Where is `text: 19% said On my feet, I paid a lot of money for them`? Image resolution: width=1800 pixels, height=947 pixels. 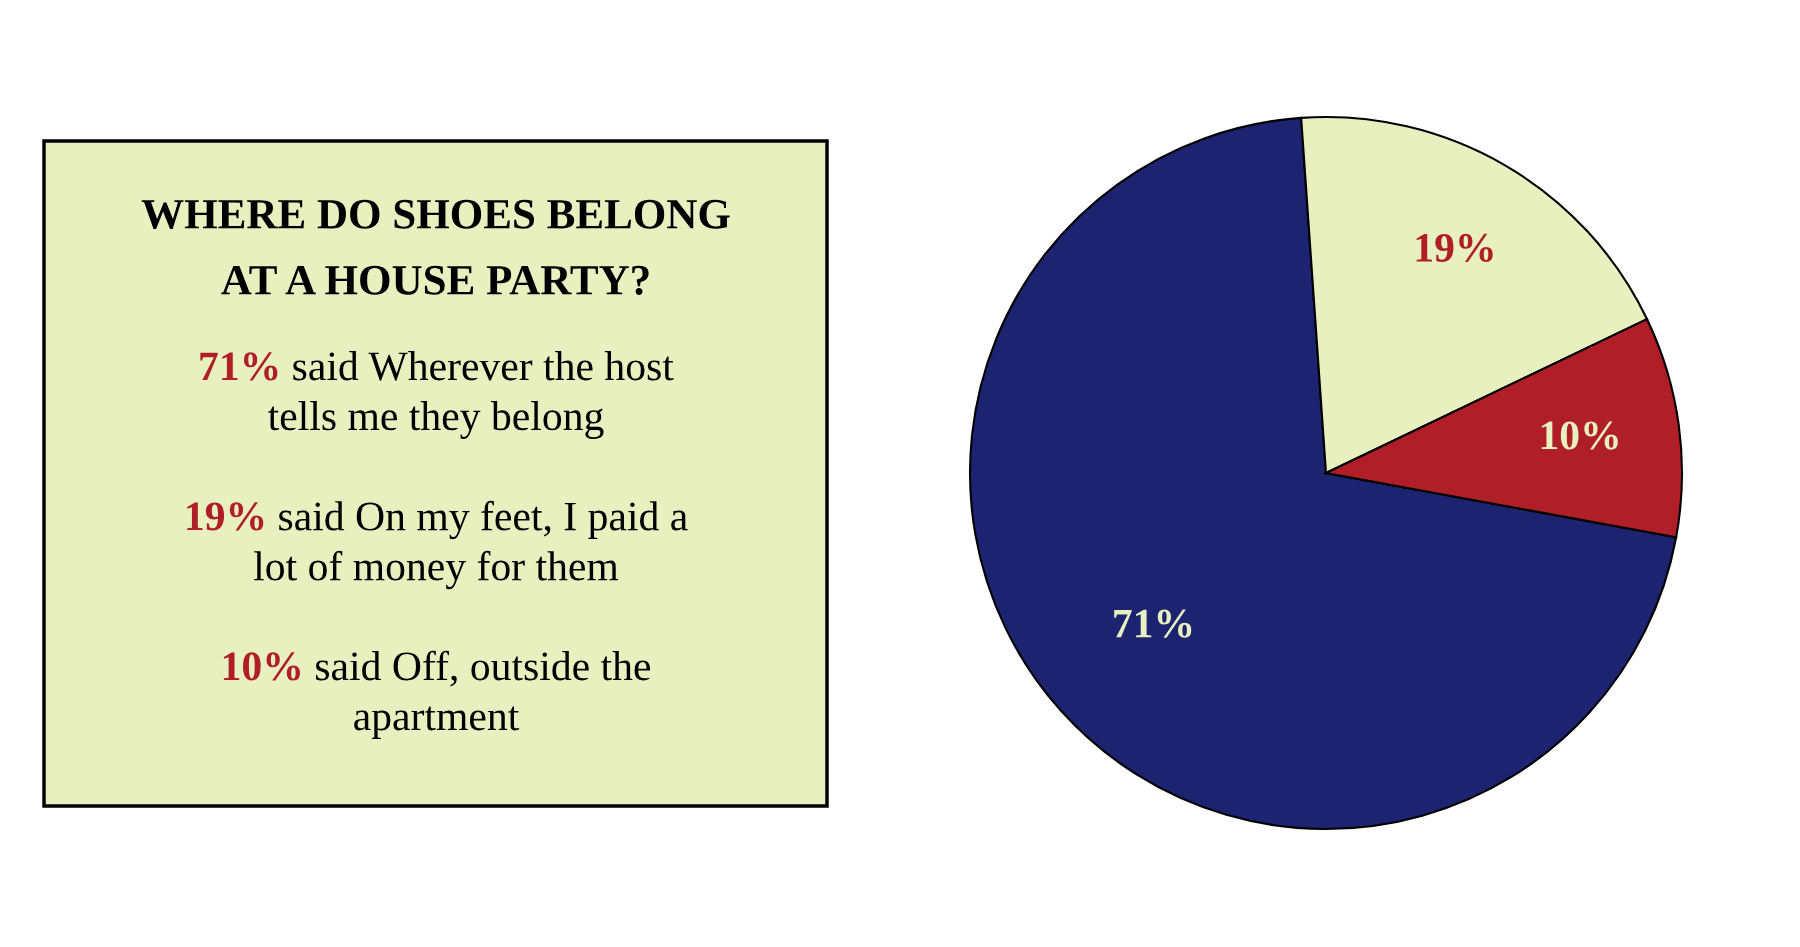
text: 19% said On my feet, I paid a lot of money for them is located at coordinates (437, 545).